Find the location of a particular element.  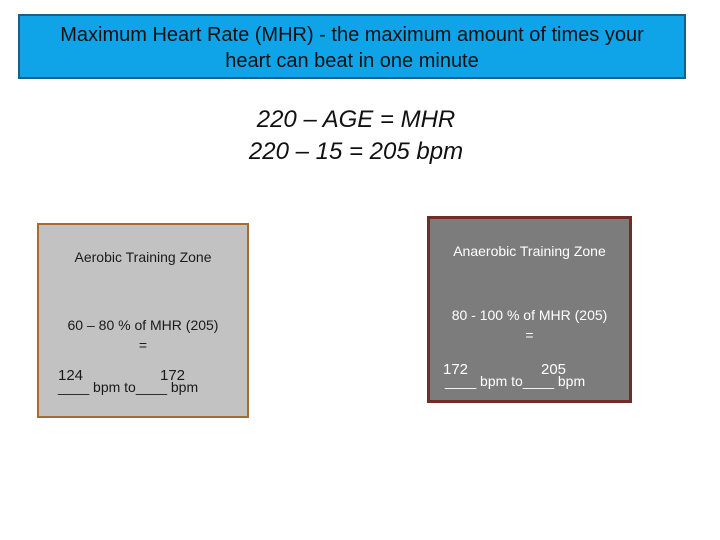

anaerobic-bpm-line: 172 205 ____ bpm to____ bpm is located at coordinates (529, 381).